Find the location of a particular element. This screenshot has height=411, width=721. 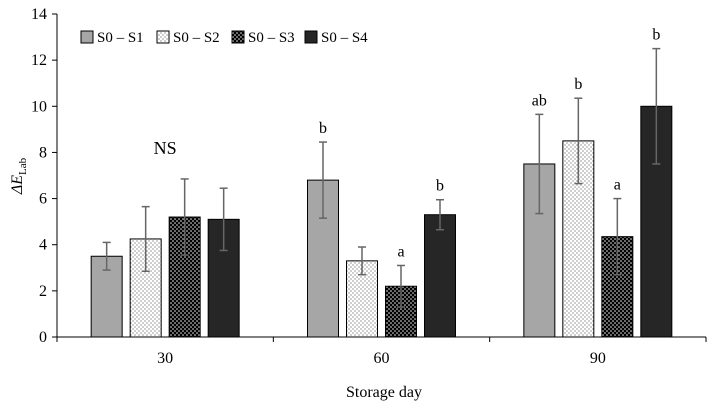

x-axis-title: Storage day is located at coordinates (384, 392).